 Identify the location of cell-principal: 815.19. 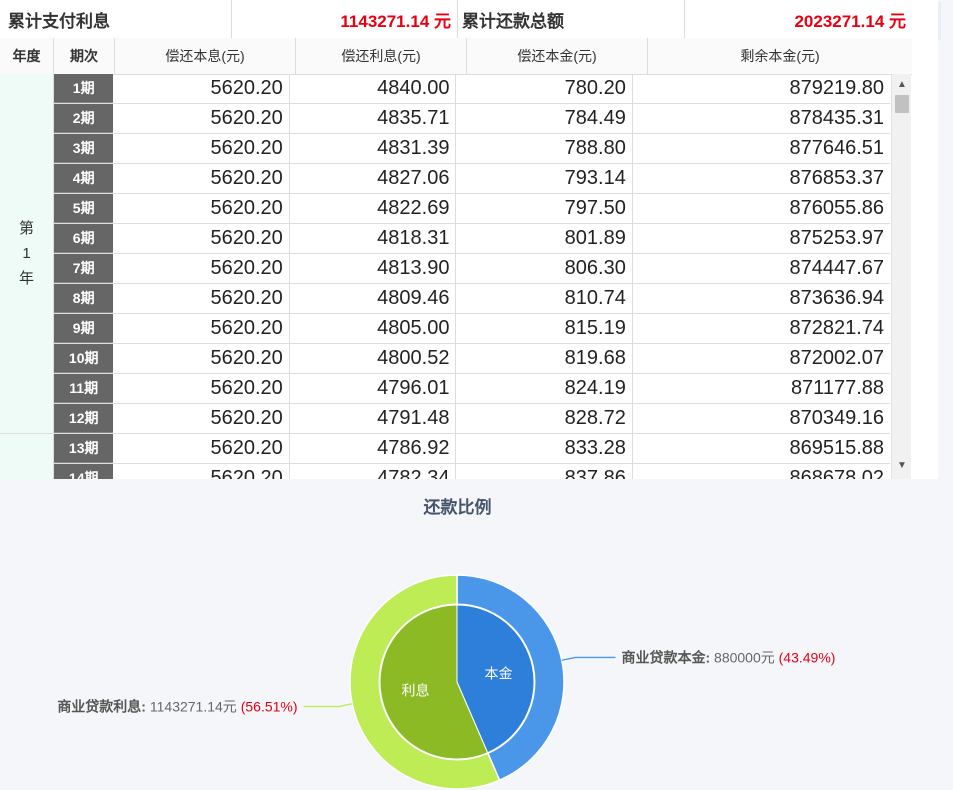
(544, 328).